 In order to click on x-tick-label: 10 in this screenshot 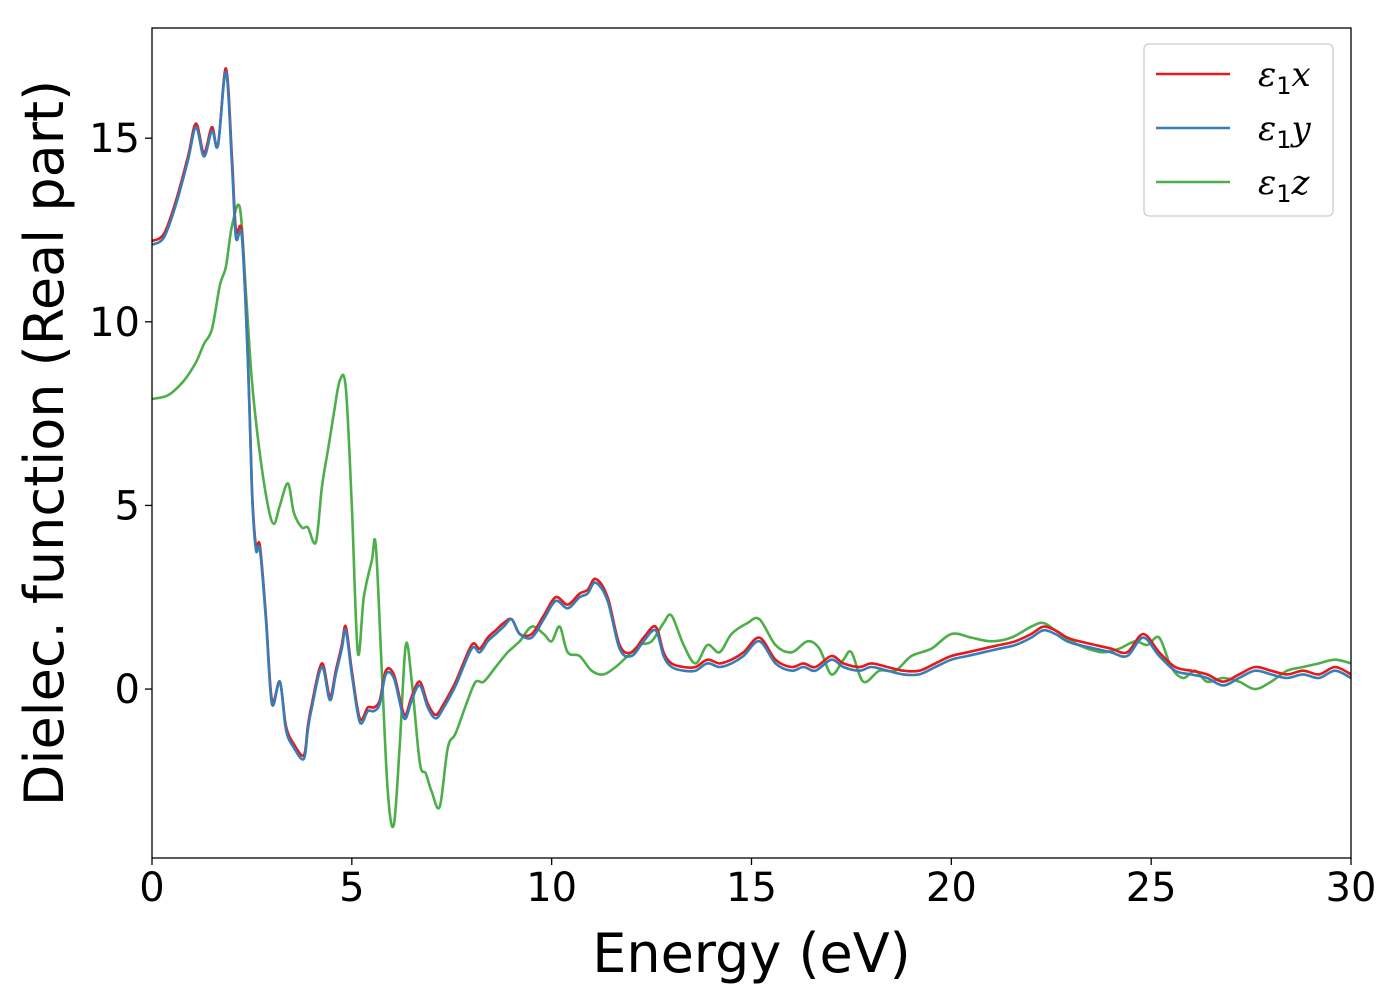, I will do `click(551, 888)`.